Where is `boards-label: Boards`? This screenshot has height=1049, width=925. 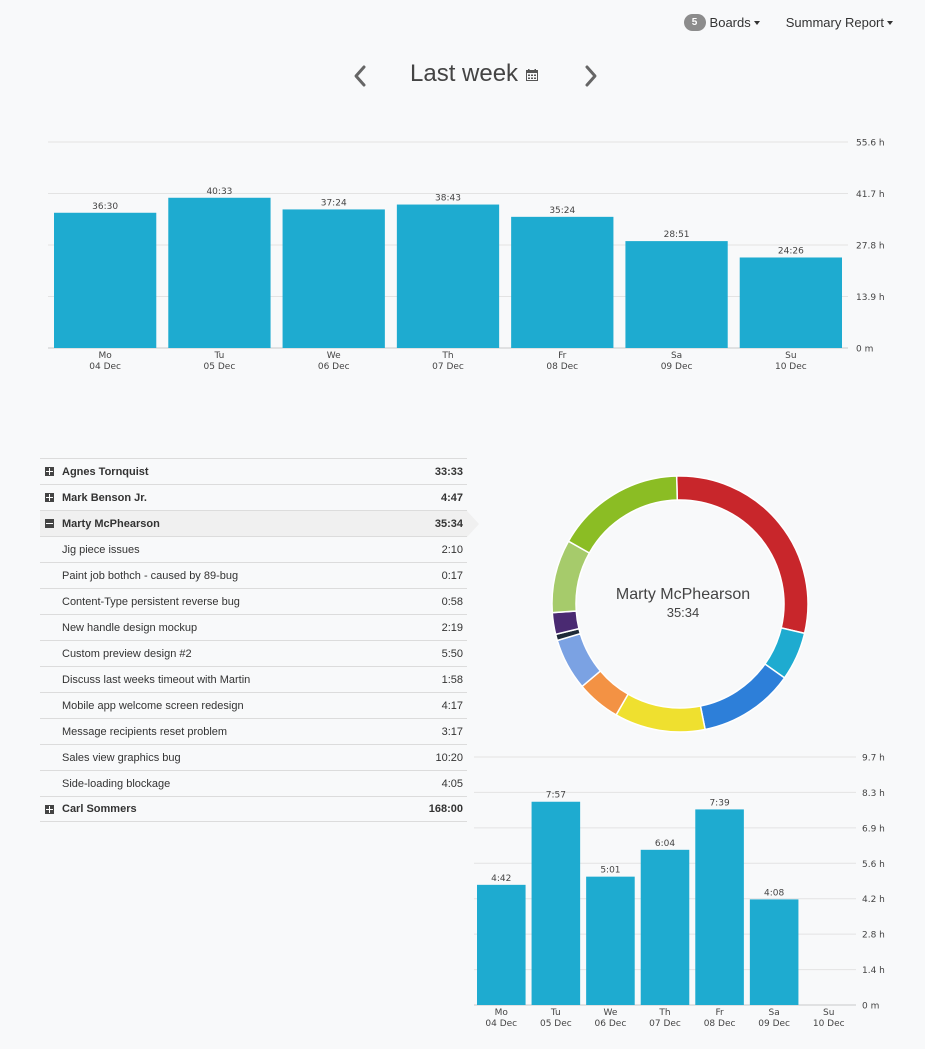 boards-label: Boards is located at coordinates (730, 22).